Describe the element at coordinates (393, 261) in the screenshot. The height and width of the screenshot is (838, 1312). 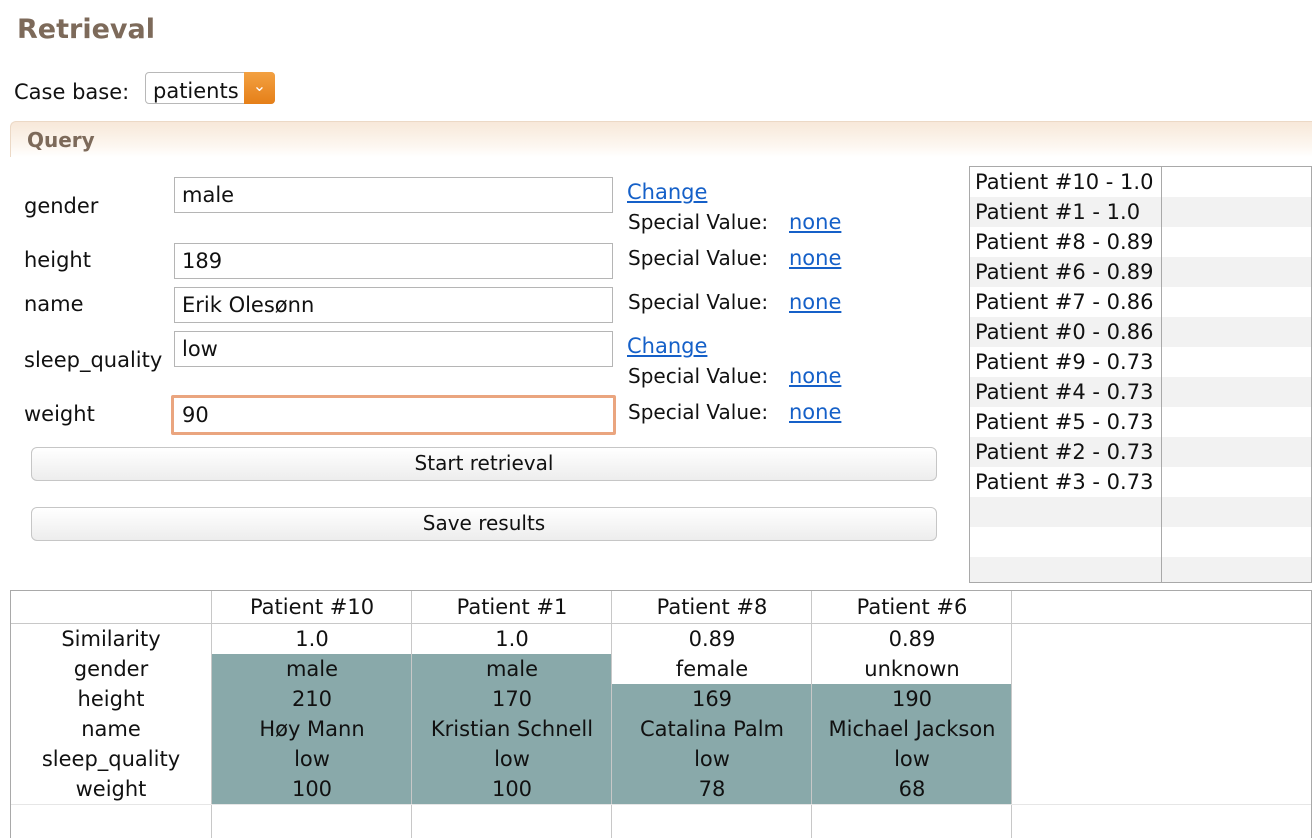
I see `height-input` at that location.